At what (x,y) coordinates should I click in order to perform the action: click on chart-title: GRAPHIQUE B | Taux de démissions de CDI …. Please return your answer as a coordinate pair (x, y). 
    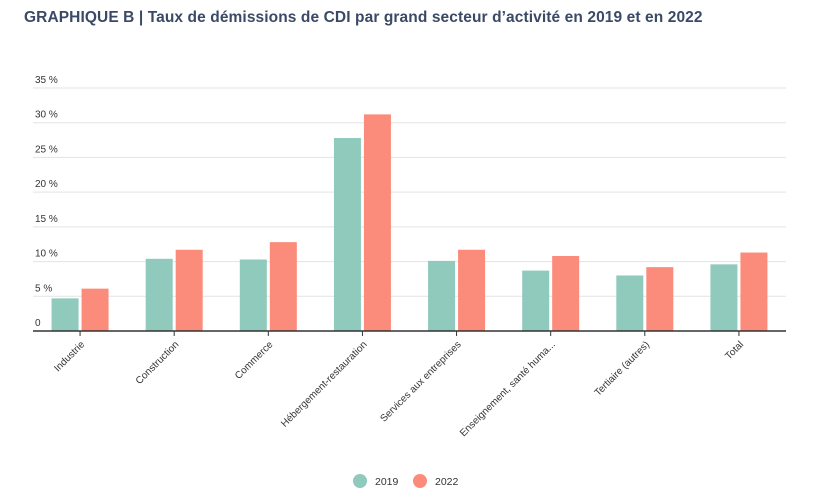
    Looking at the image, I should click on (363, 17).